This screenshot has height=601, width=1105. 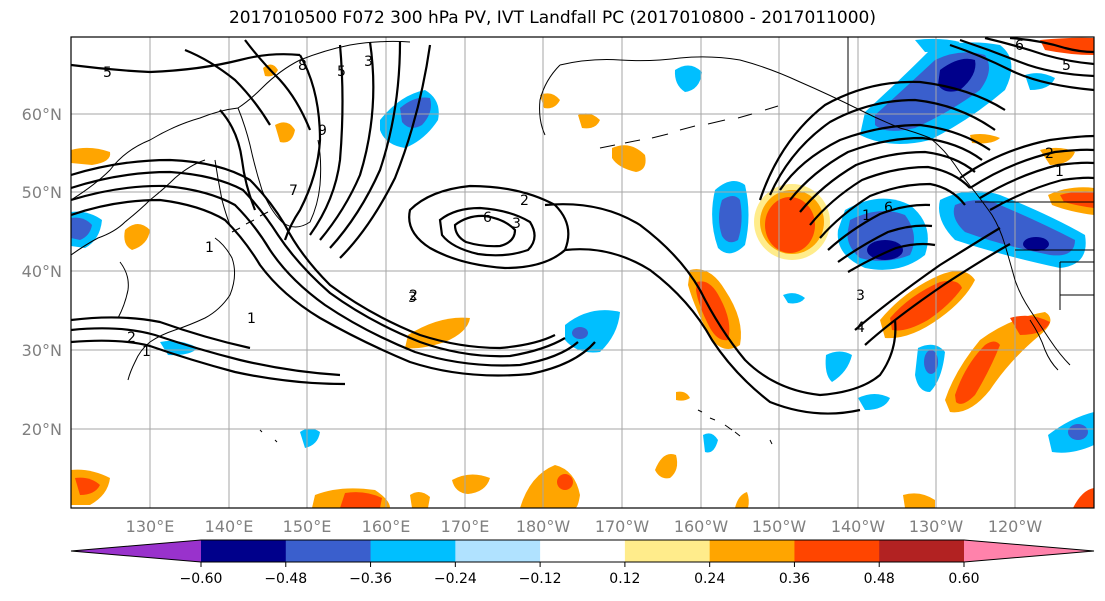 I want to click on colorbar-tick-label: −0.12, so click(x=540, y=579).